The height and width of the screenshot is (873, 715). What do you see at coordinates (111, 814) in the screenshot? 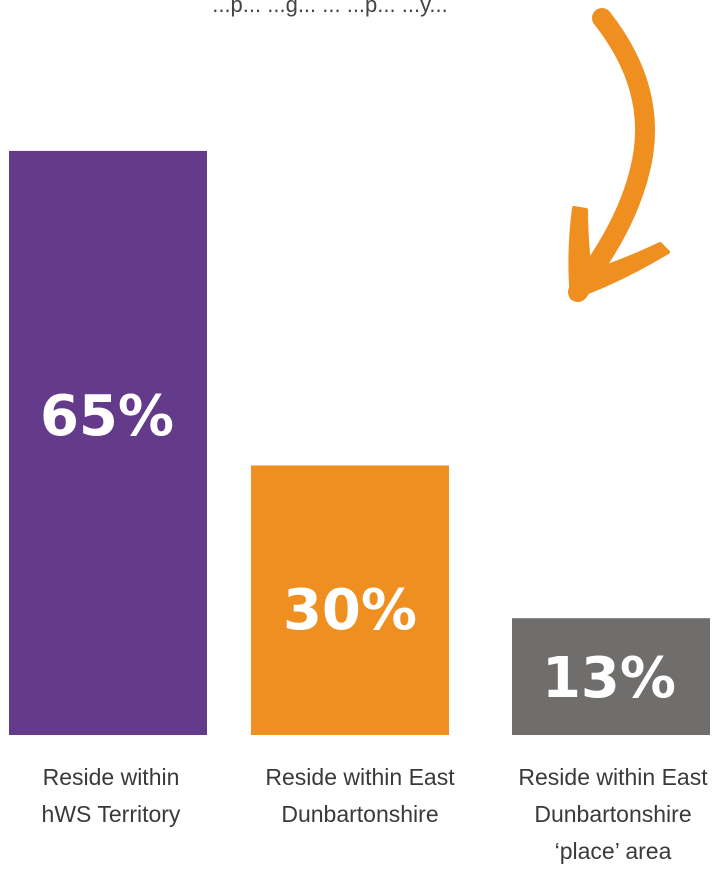
I see `category-label-1-line-2: hWS Territory` at bounding box center [111, 814].